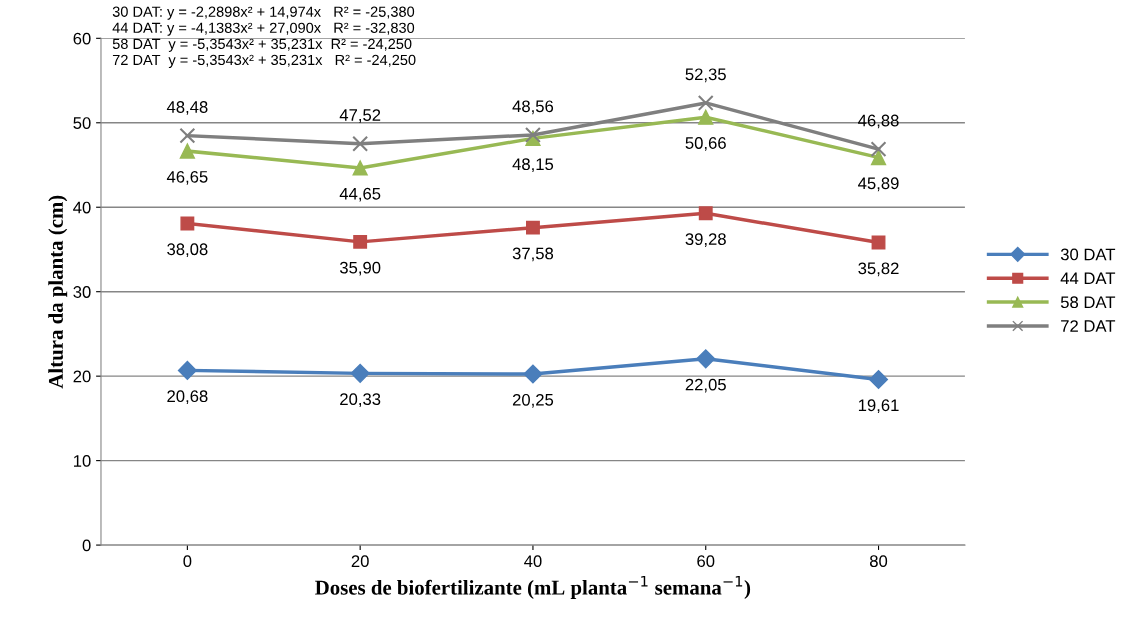  Describe the element at coordinates (533, 587) in the screenshot. I see `x-axis-title: Doses de biofertilizante (mL planta$^{−1}$ semana$^{−1}$)` at that location.